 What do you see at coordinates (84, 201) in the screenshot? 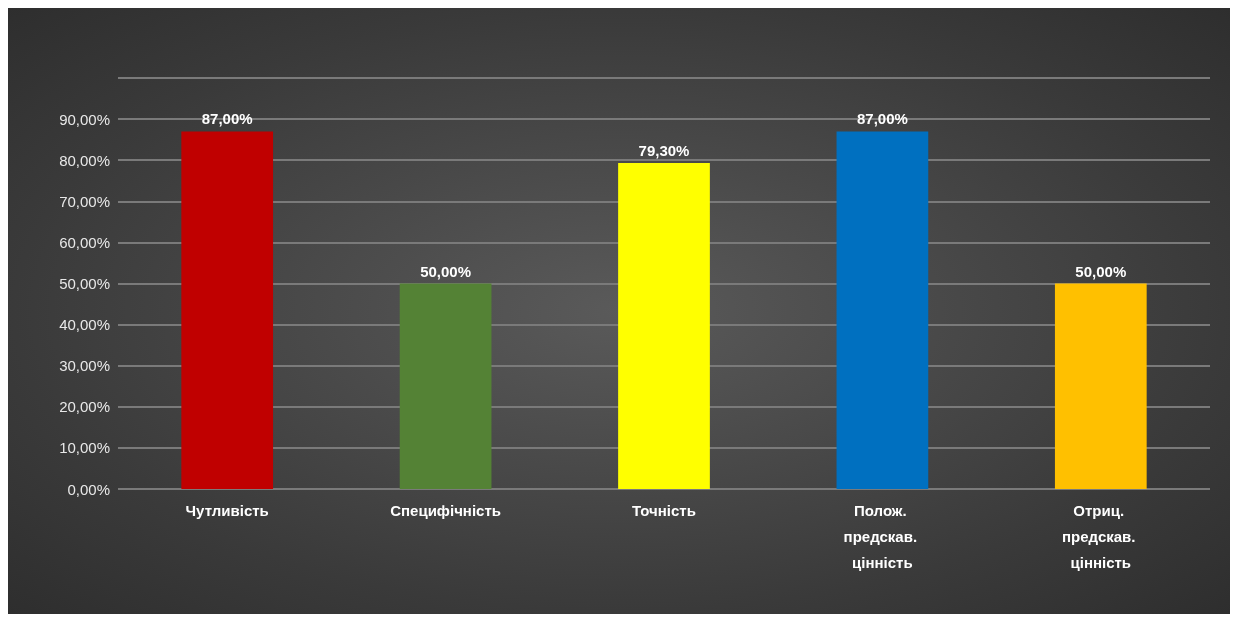
I see `y-tick-label: 70,00%` at bounding box center [84, 201].